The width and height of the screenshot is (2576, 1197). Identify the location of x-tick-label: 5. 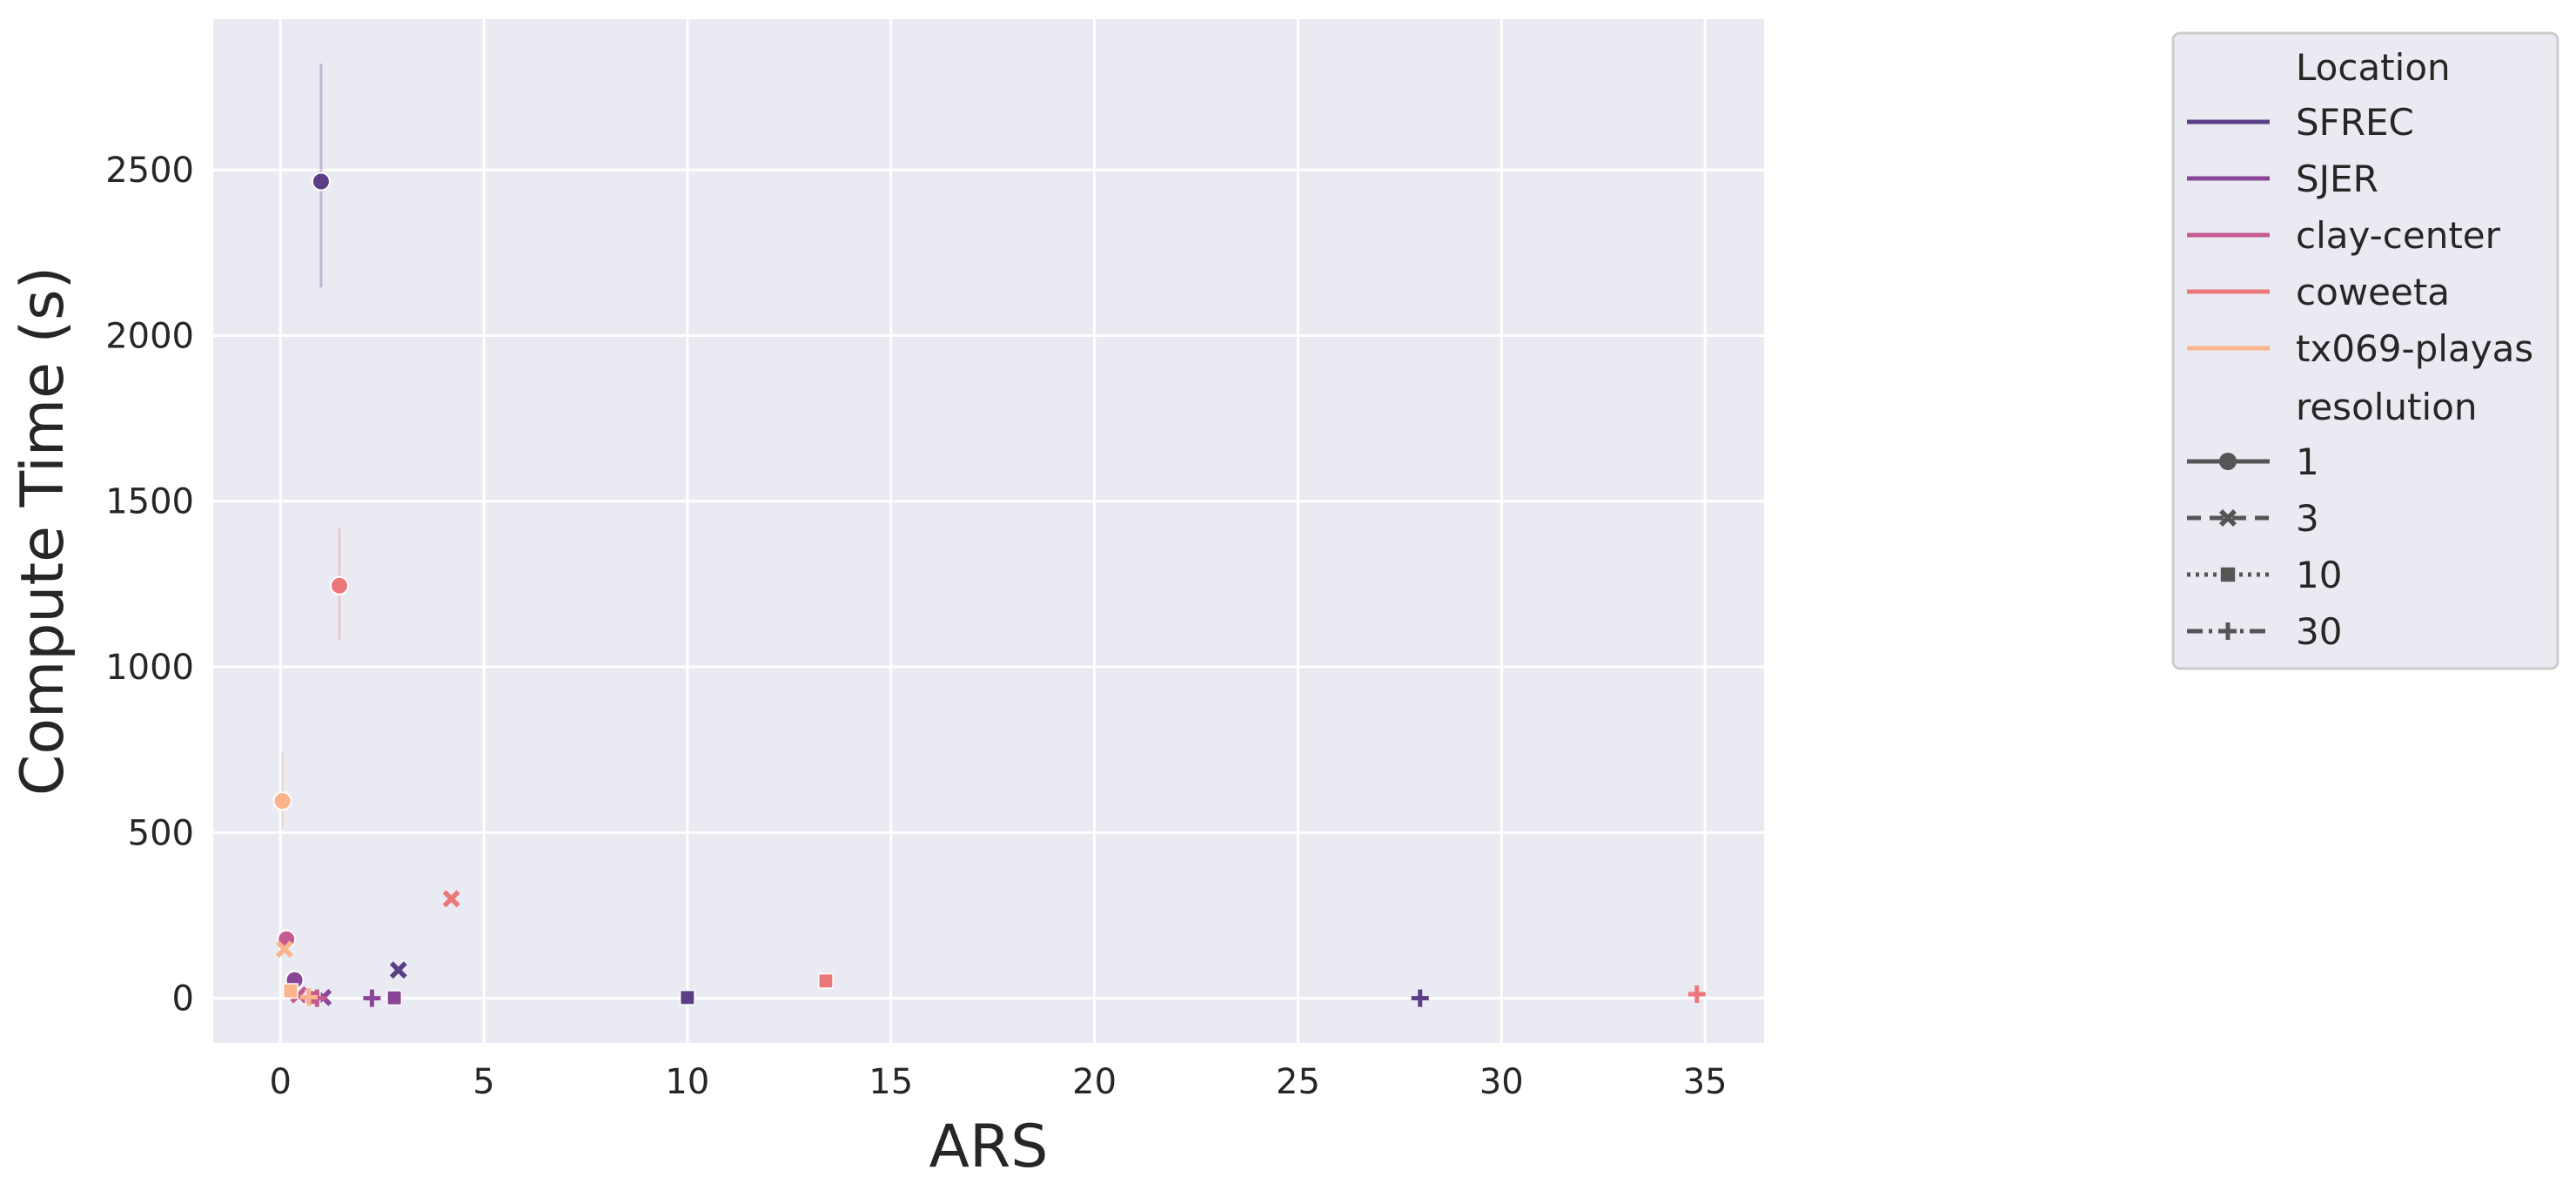
(484, 1082).